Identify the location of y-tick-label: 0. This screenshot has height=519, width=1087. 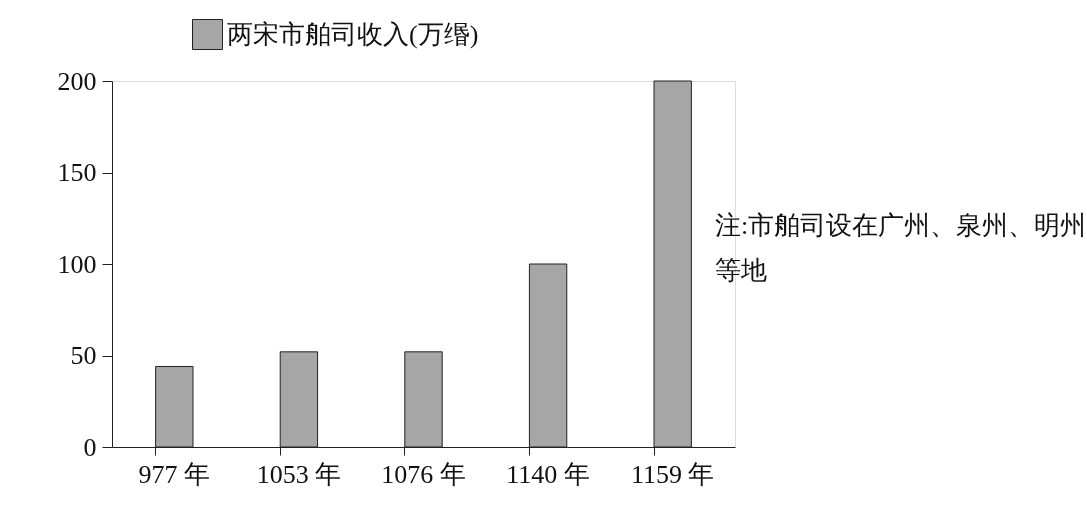
(90, 447).